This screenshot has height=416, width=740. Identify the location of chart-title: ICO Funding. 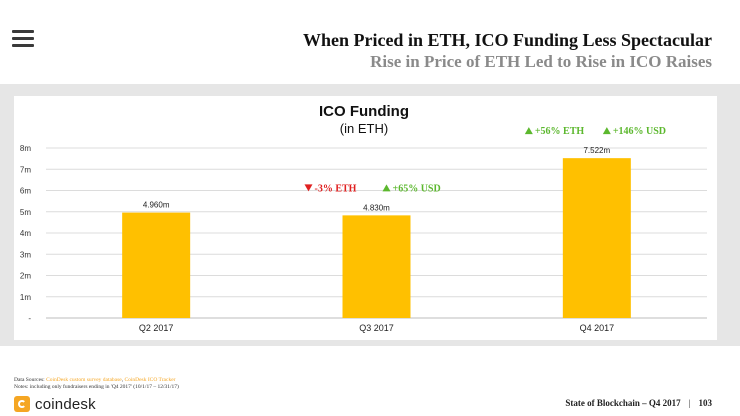
(364, 111).